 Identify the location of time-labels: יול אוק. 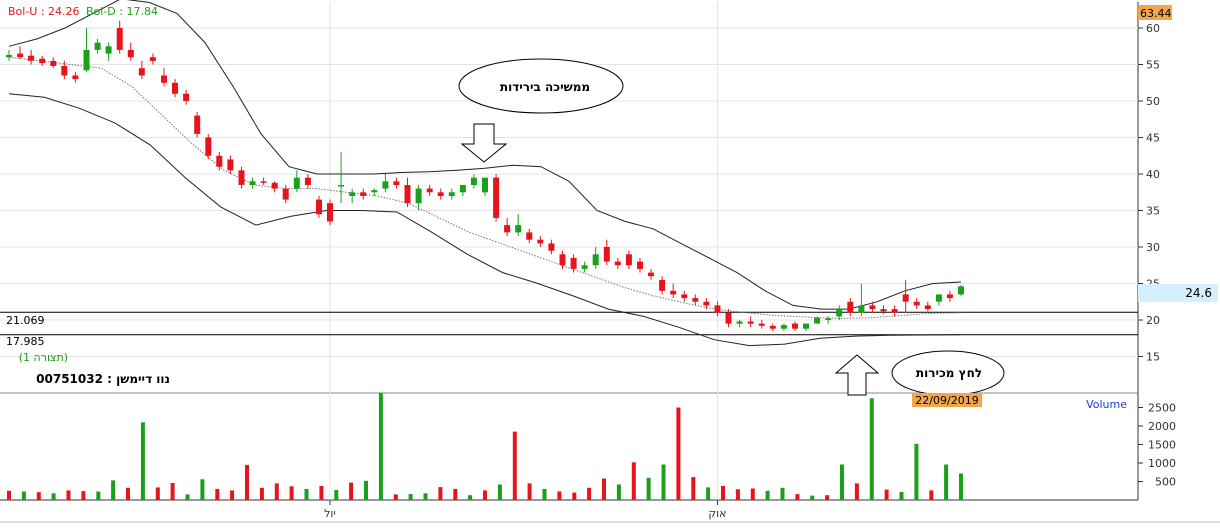
(525, 510).